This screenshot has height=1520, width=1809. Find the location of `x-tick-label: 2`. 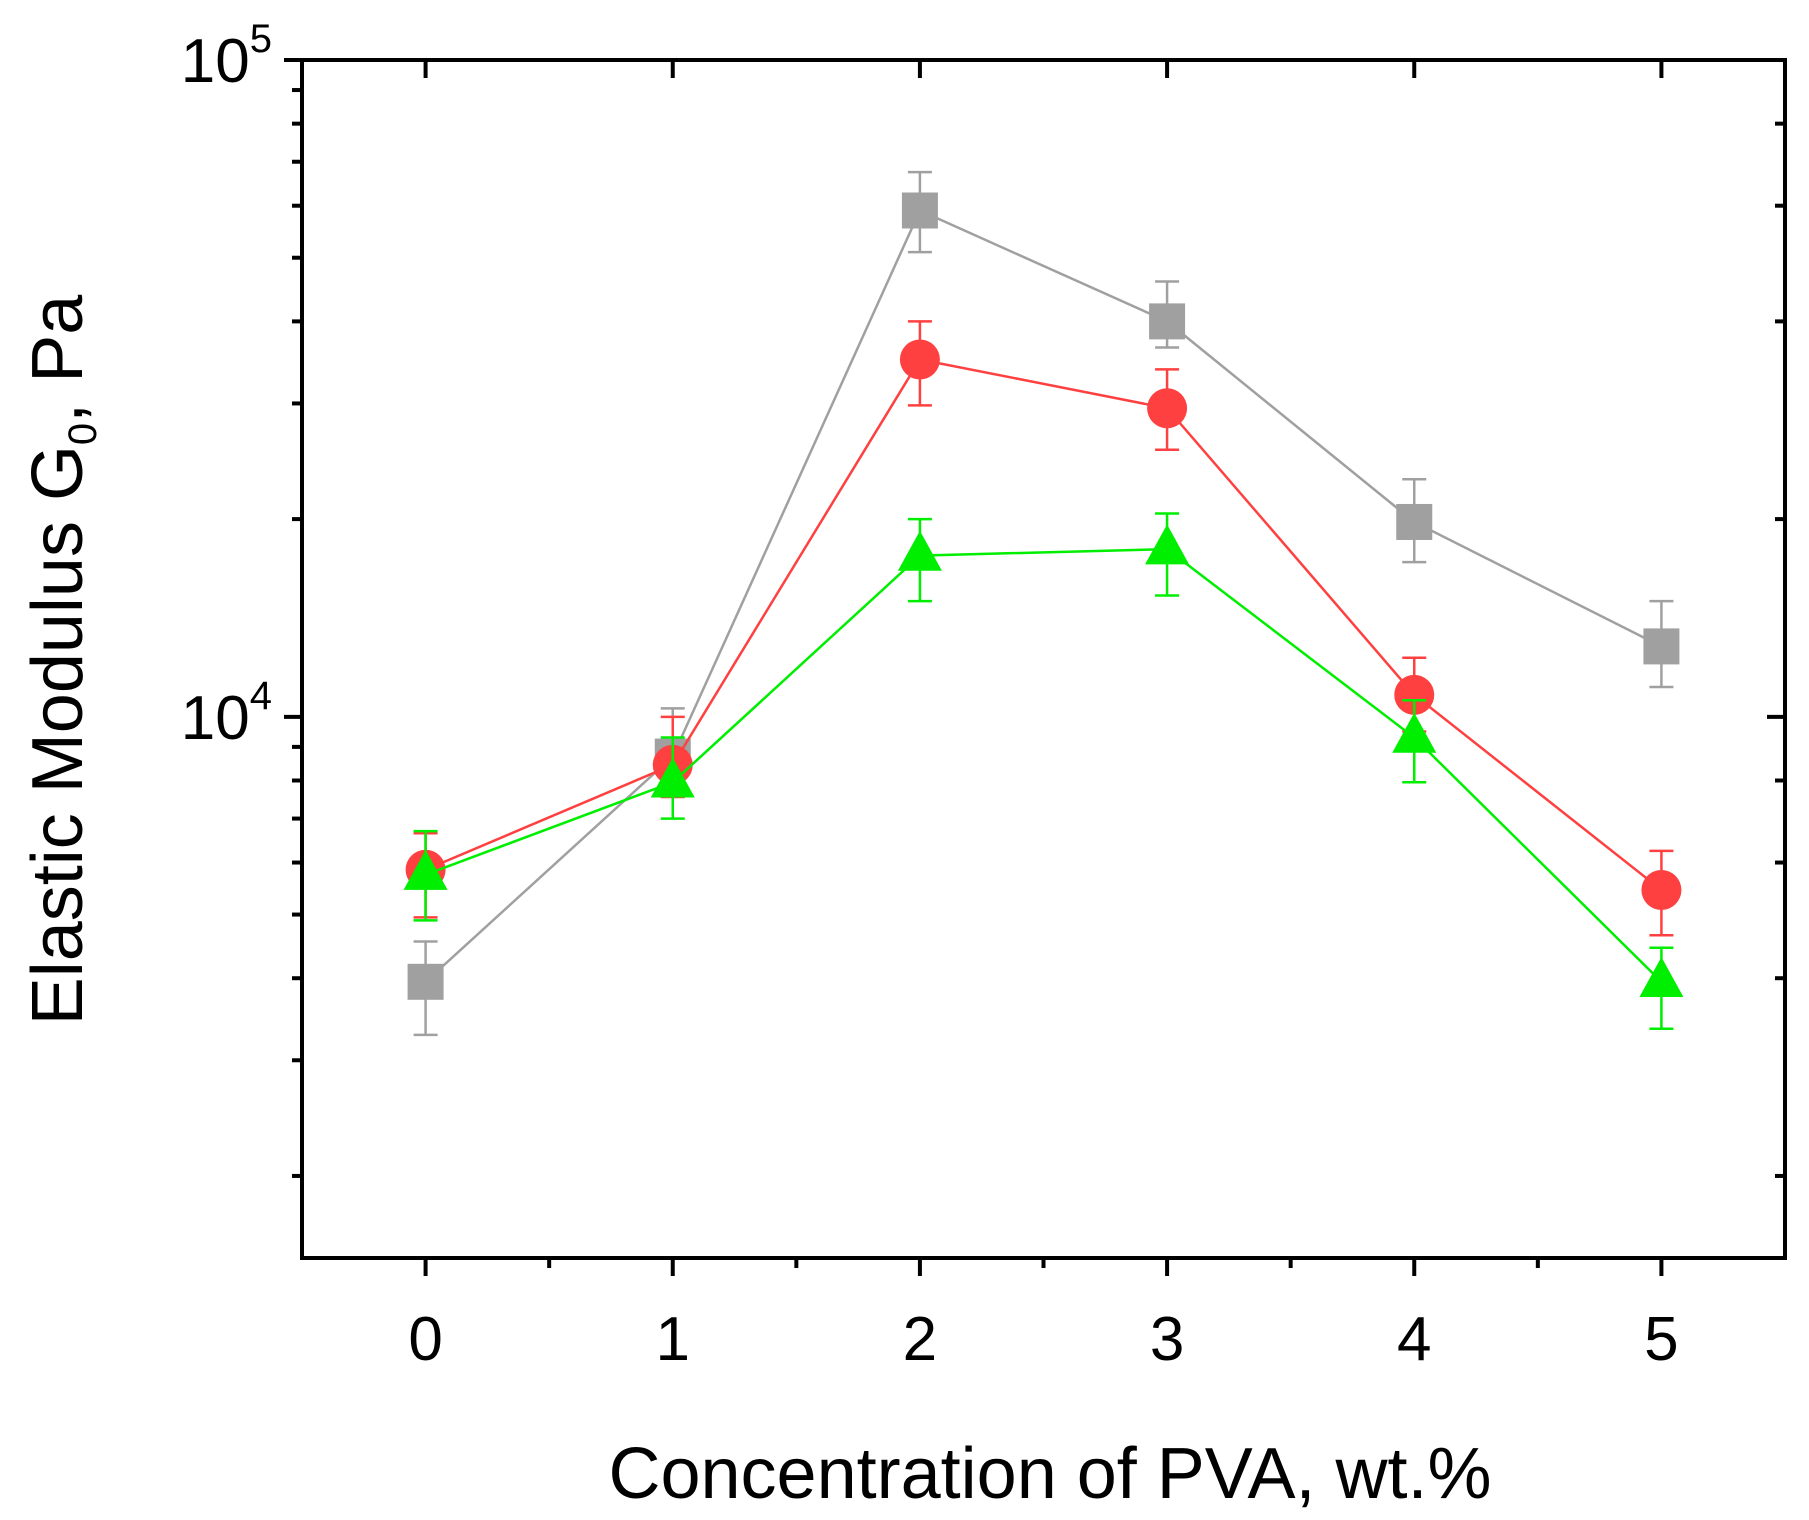

x-tick-label: 2 is located at coordinates (920, 1339).